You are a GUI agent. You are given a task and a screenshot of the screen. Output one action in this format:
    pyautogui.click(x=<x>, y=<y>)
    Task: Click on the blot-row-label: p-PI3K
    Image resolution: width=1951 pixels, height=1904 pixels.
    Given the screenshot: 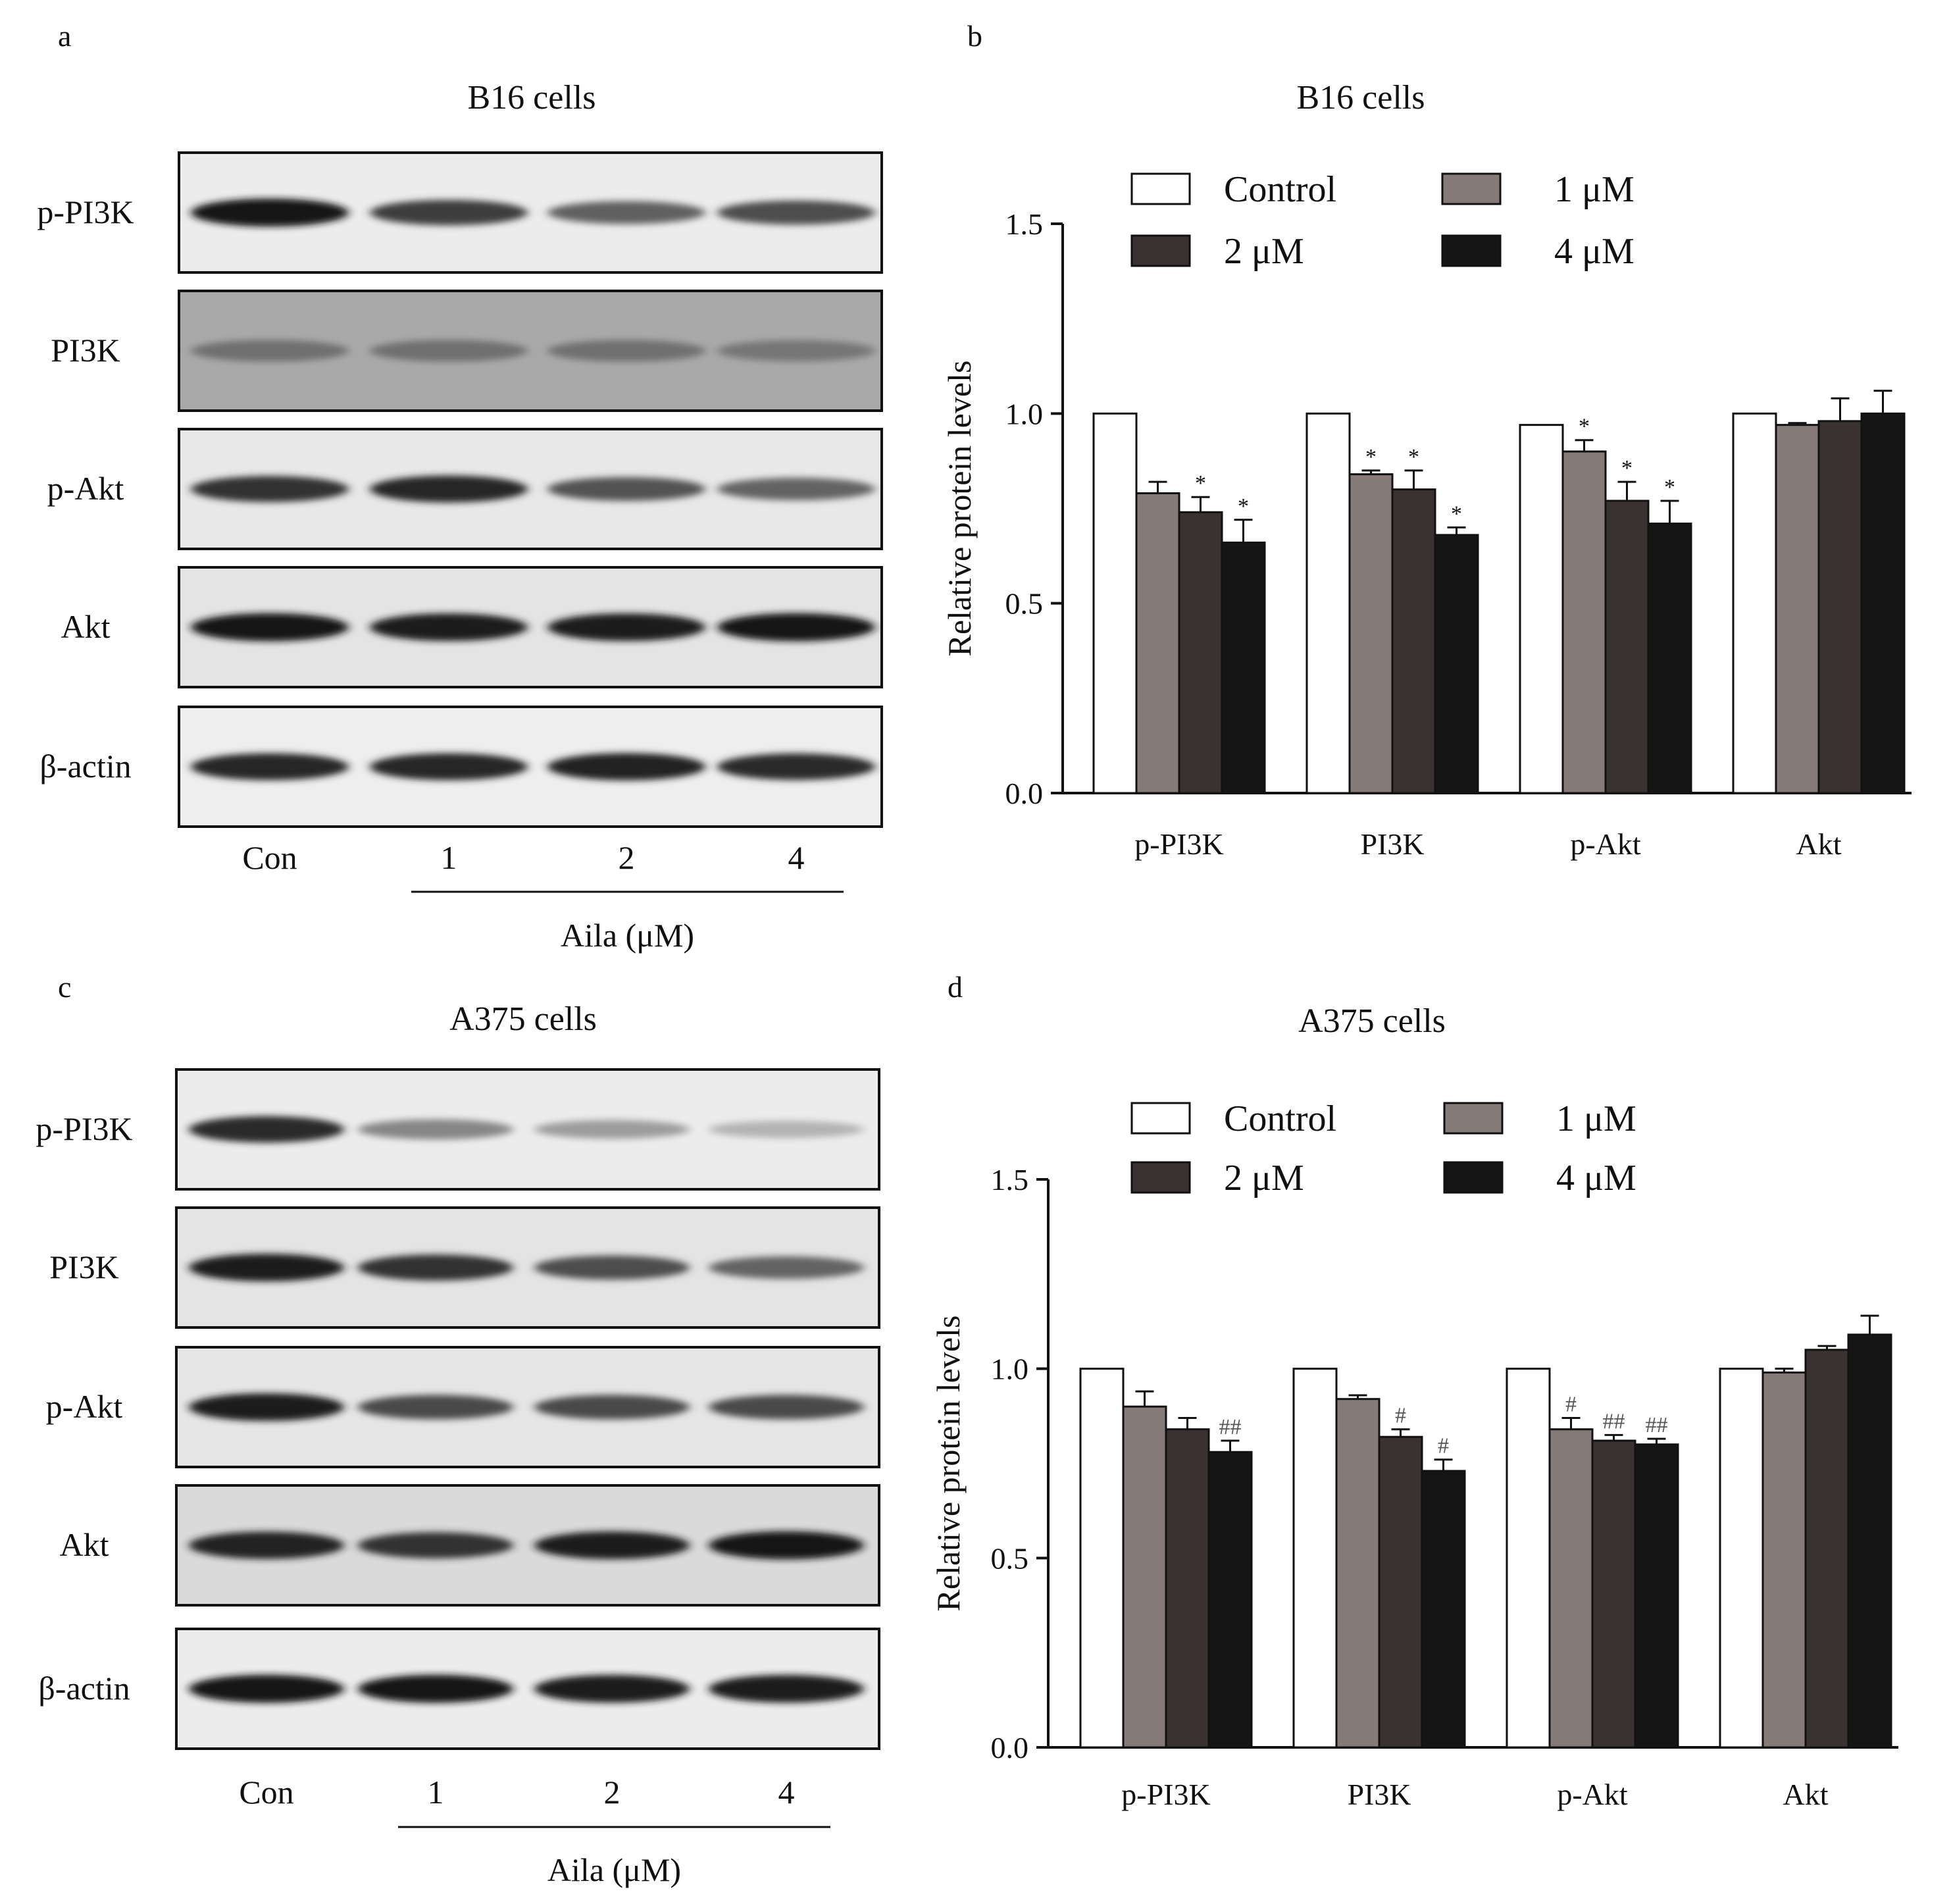 What is the action you would take?
    pyautogui.click(x=85, y=211)
    